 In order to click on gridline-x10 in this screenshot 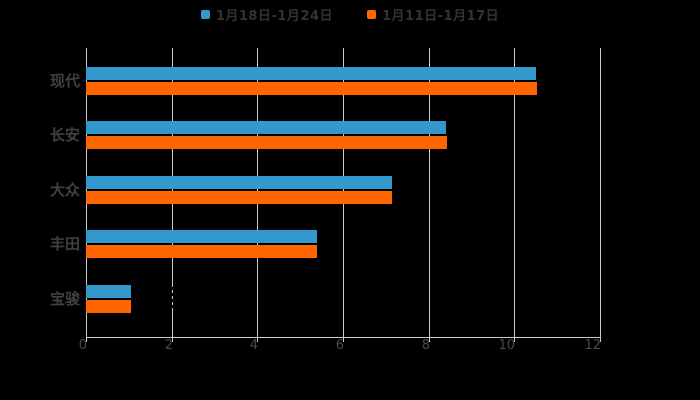, I will do `click(514, 192)`.